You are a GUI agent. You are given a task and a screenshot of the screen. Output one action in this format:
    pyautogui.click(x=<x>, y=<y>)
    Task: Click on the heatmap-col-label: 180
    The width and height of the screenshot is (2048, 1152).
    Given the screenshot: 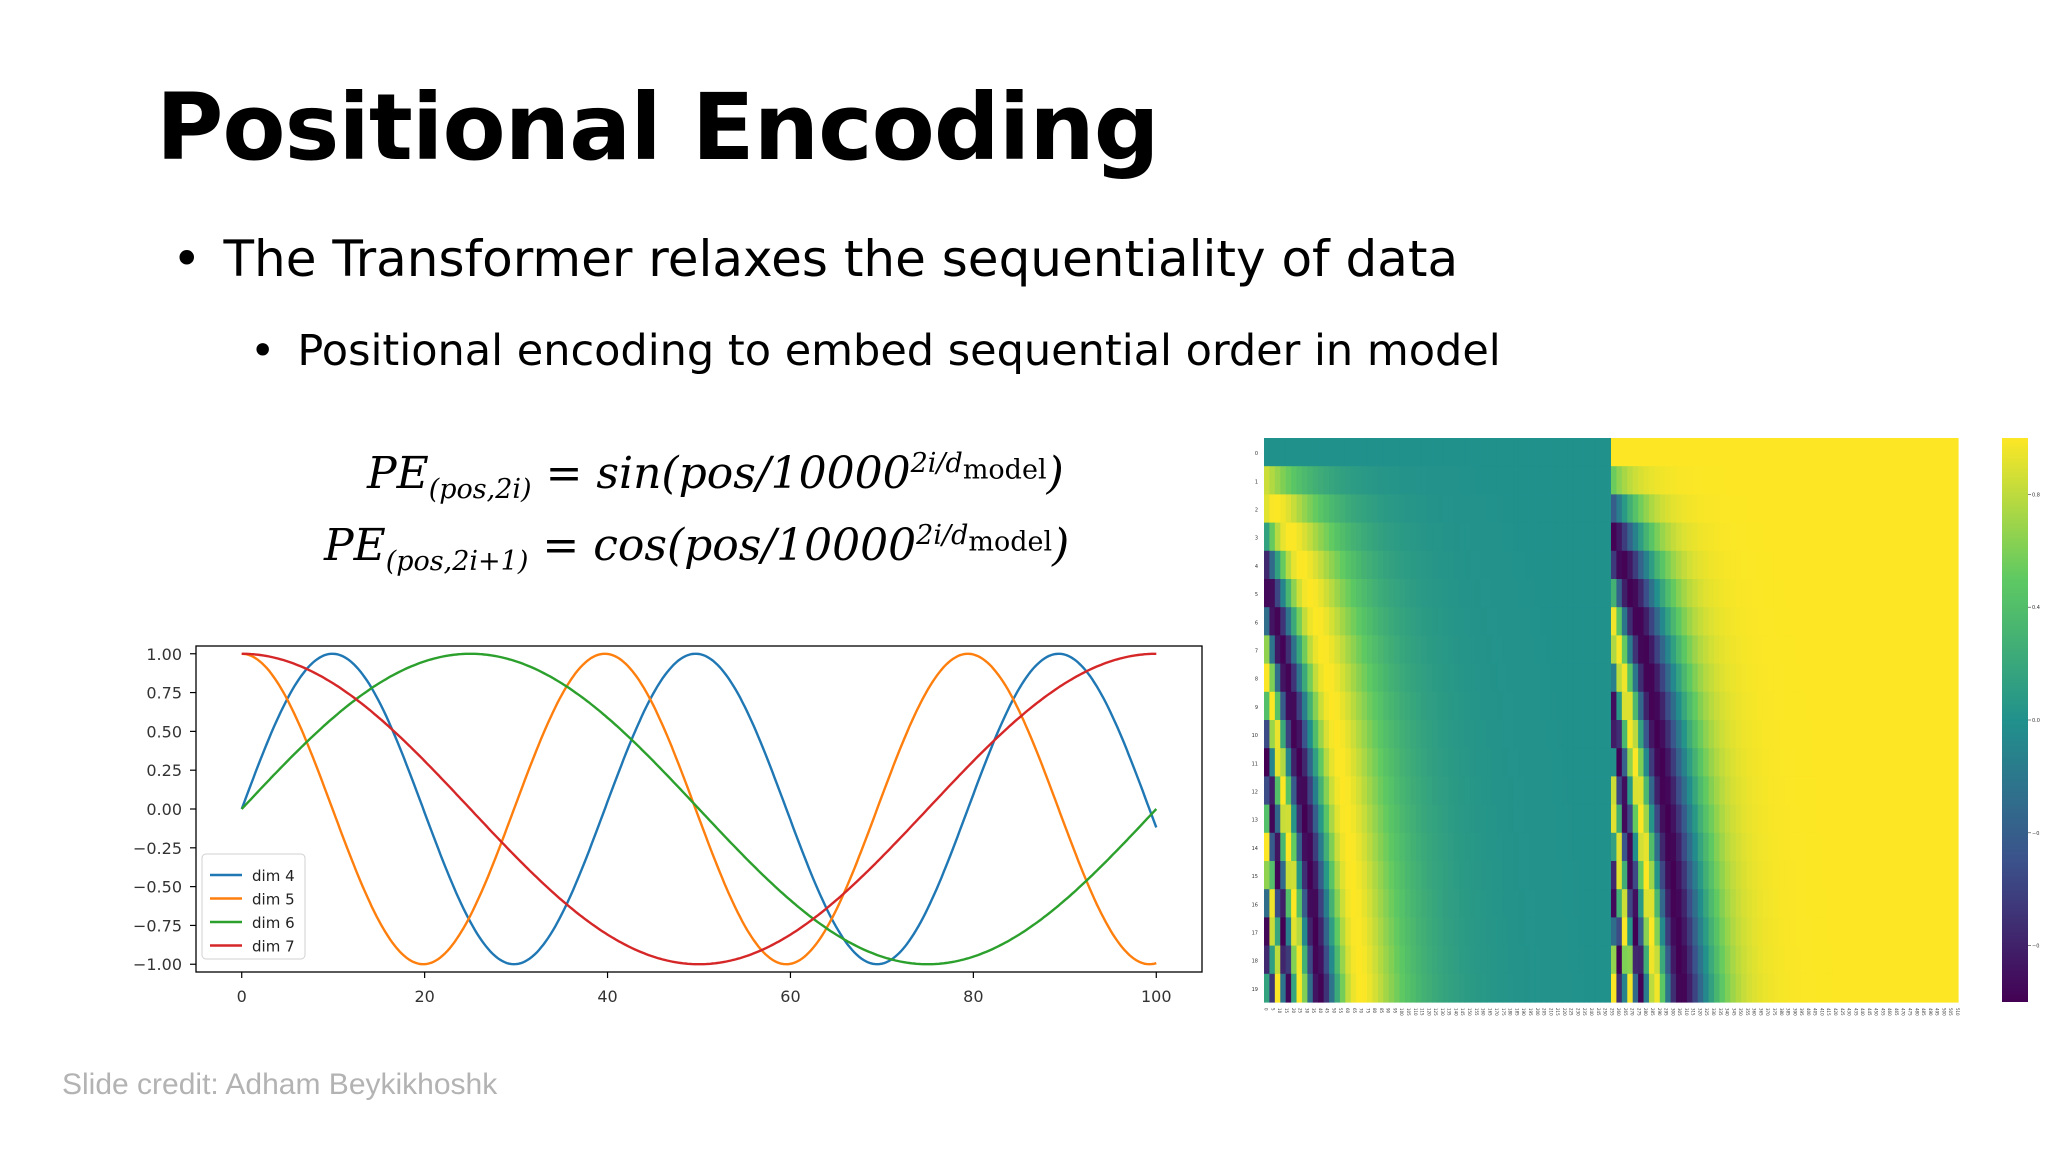 What is the action you would take?
    pyautogui.click(x=1510, y=1012)
    